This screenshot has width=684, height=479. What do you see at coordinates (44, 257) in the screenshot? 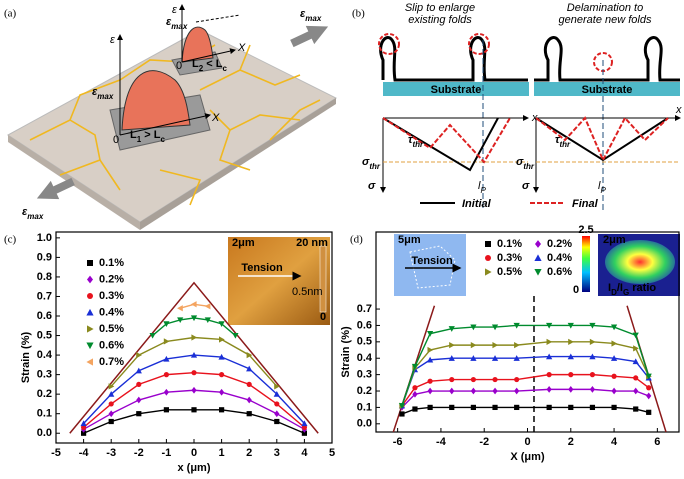
I see `y-tick-label: 0.9` at bounding box center [44, 257].